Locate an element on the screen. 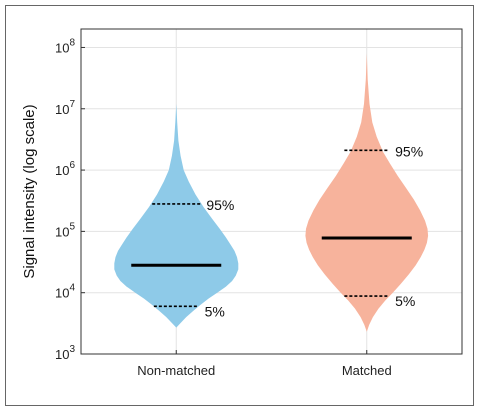 The width and height of the screenshot is (481, 413). x-tick-label: Matched is located at coordinates (367, 370).